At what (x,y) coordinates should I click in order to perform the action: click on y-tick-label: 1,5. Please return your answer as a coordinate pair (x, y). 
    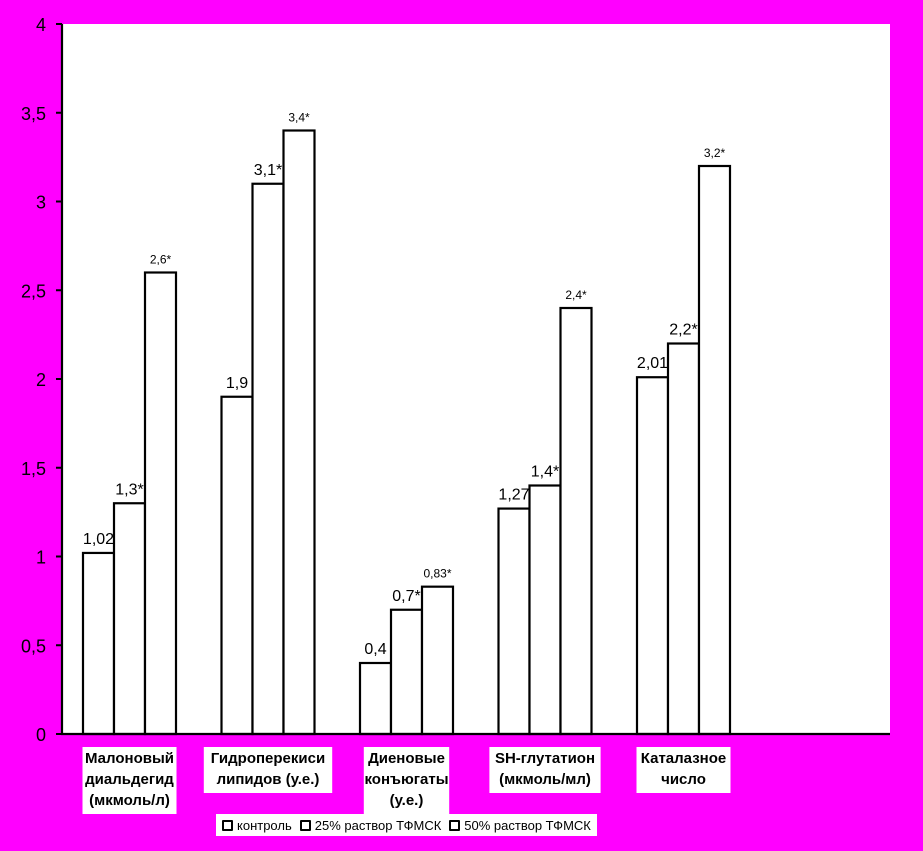
    Looking at the image, I should click on (33, 469).